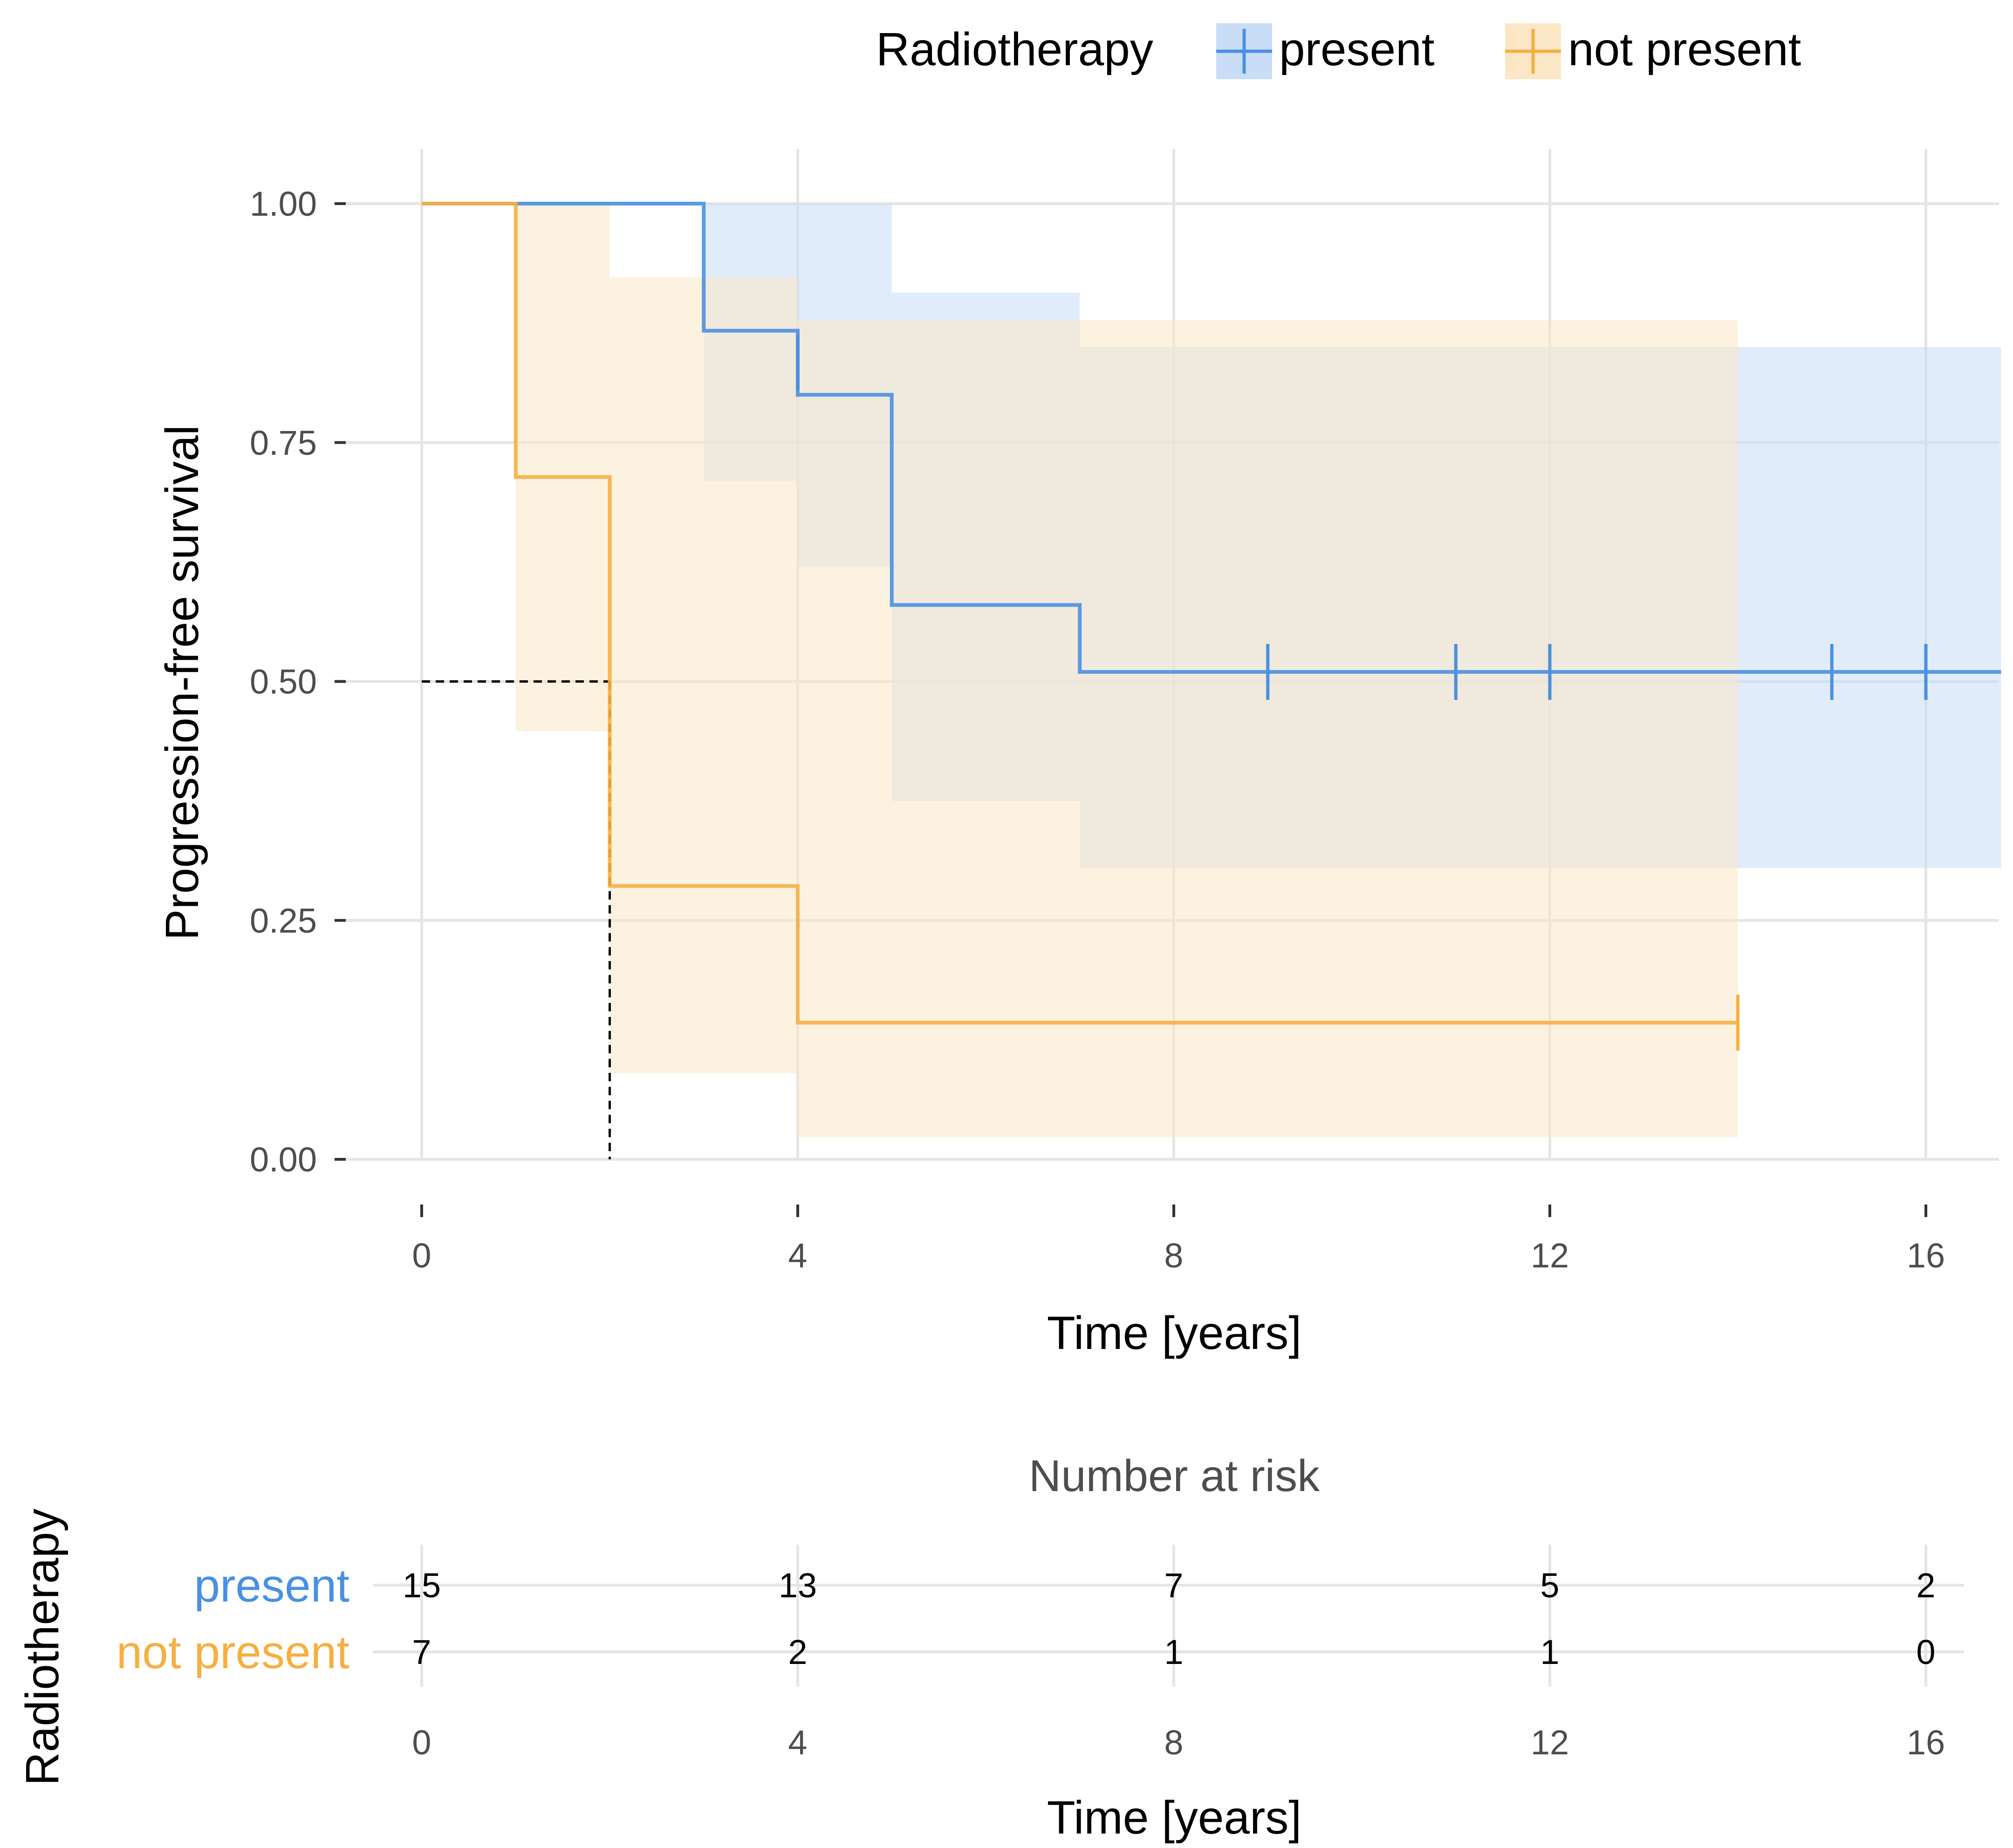 This screenshot has width=2013, height=1848. I want to click on risk-value-present-8: 7, so click(1173, 1585).